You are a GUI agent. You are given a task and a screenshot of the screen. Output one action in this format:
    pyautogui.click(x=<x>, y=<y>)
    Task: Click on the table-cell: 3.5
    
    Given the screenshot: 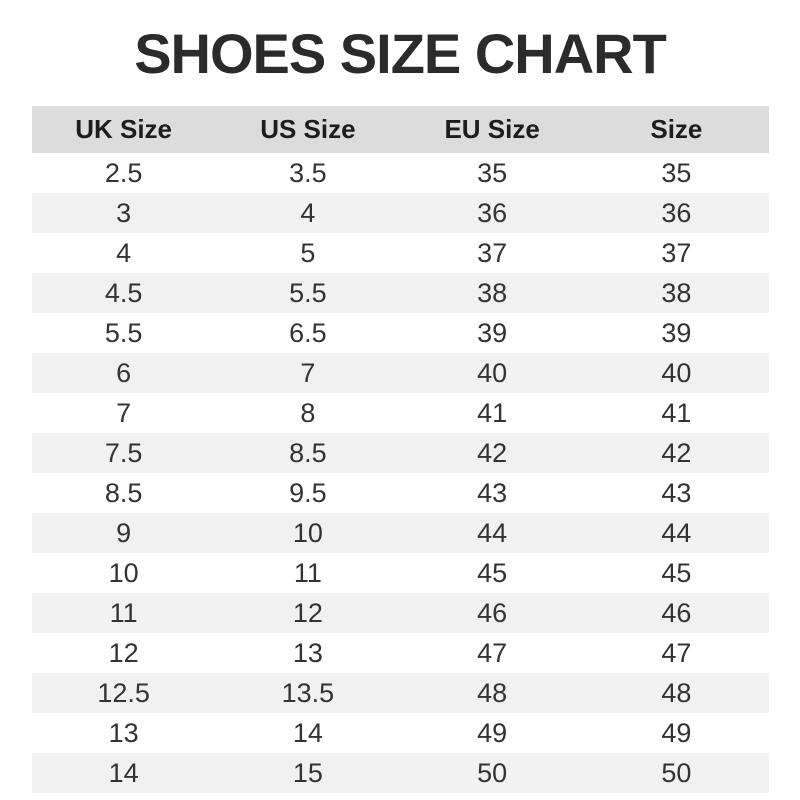 What is the action you would take?
    pyautogui.click(x=308, y=172)
    